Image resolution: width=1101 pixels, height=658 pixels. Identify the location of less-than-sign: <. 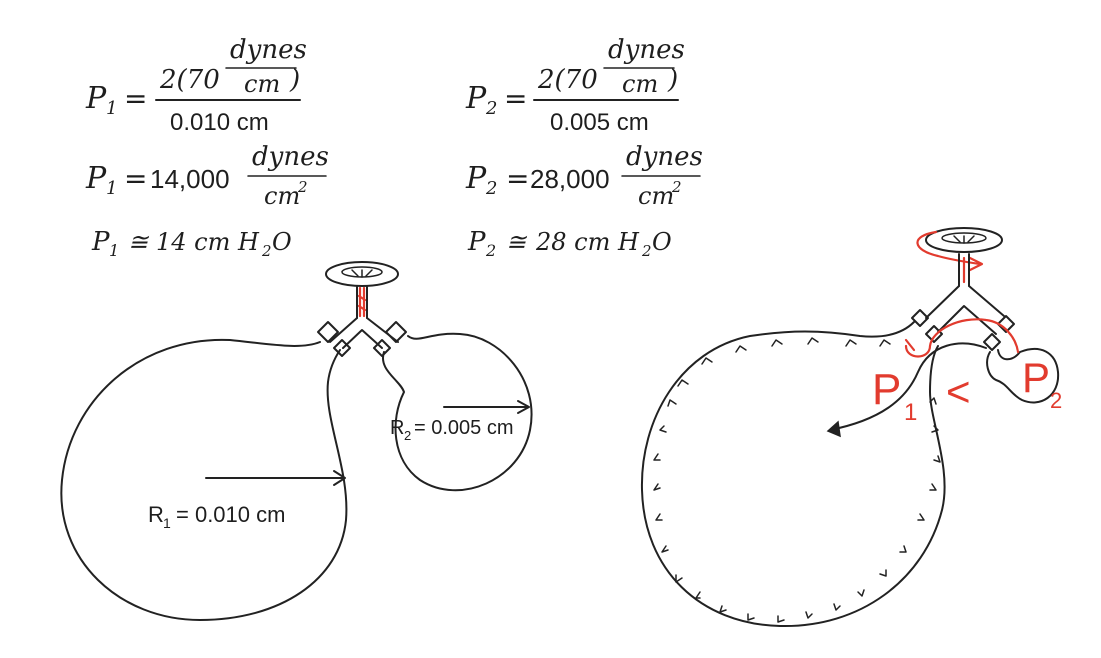
(958, 391).